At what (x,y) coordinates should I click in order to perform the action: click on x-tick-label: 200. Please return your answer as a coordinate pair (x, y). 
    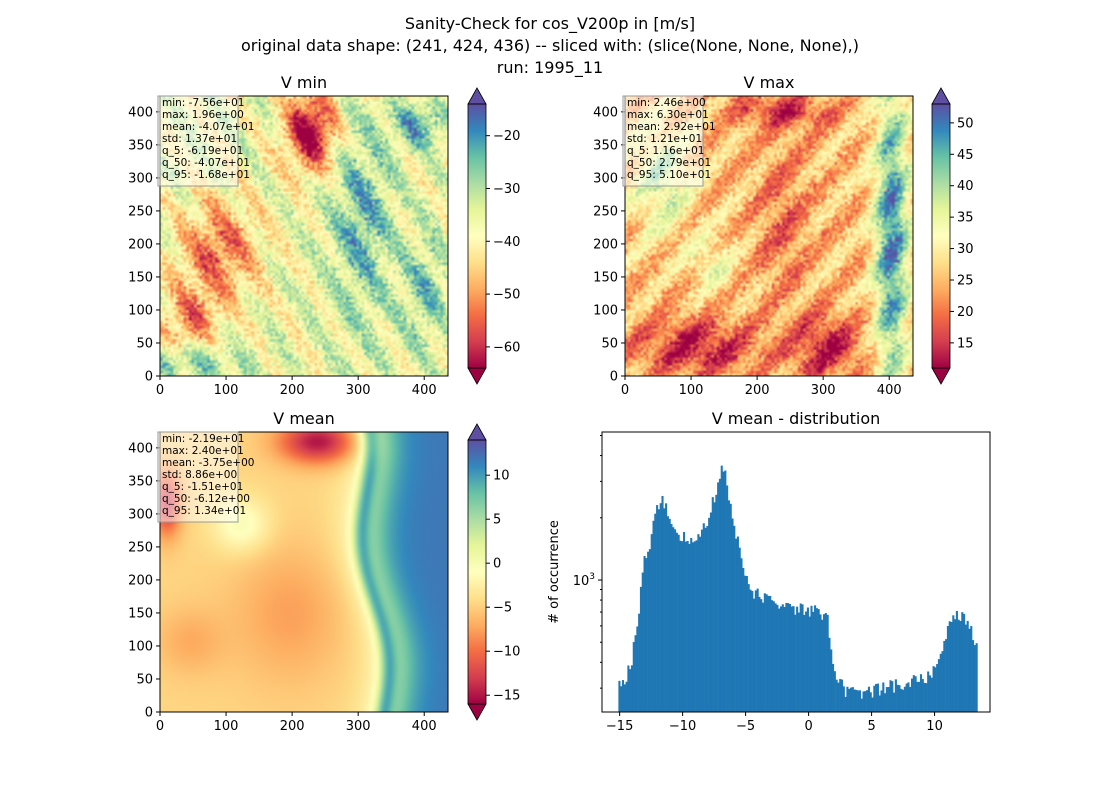
    Looking at the image, I should click on (757, 390).